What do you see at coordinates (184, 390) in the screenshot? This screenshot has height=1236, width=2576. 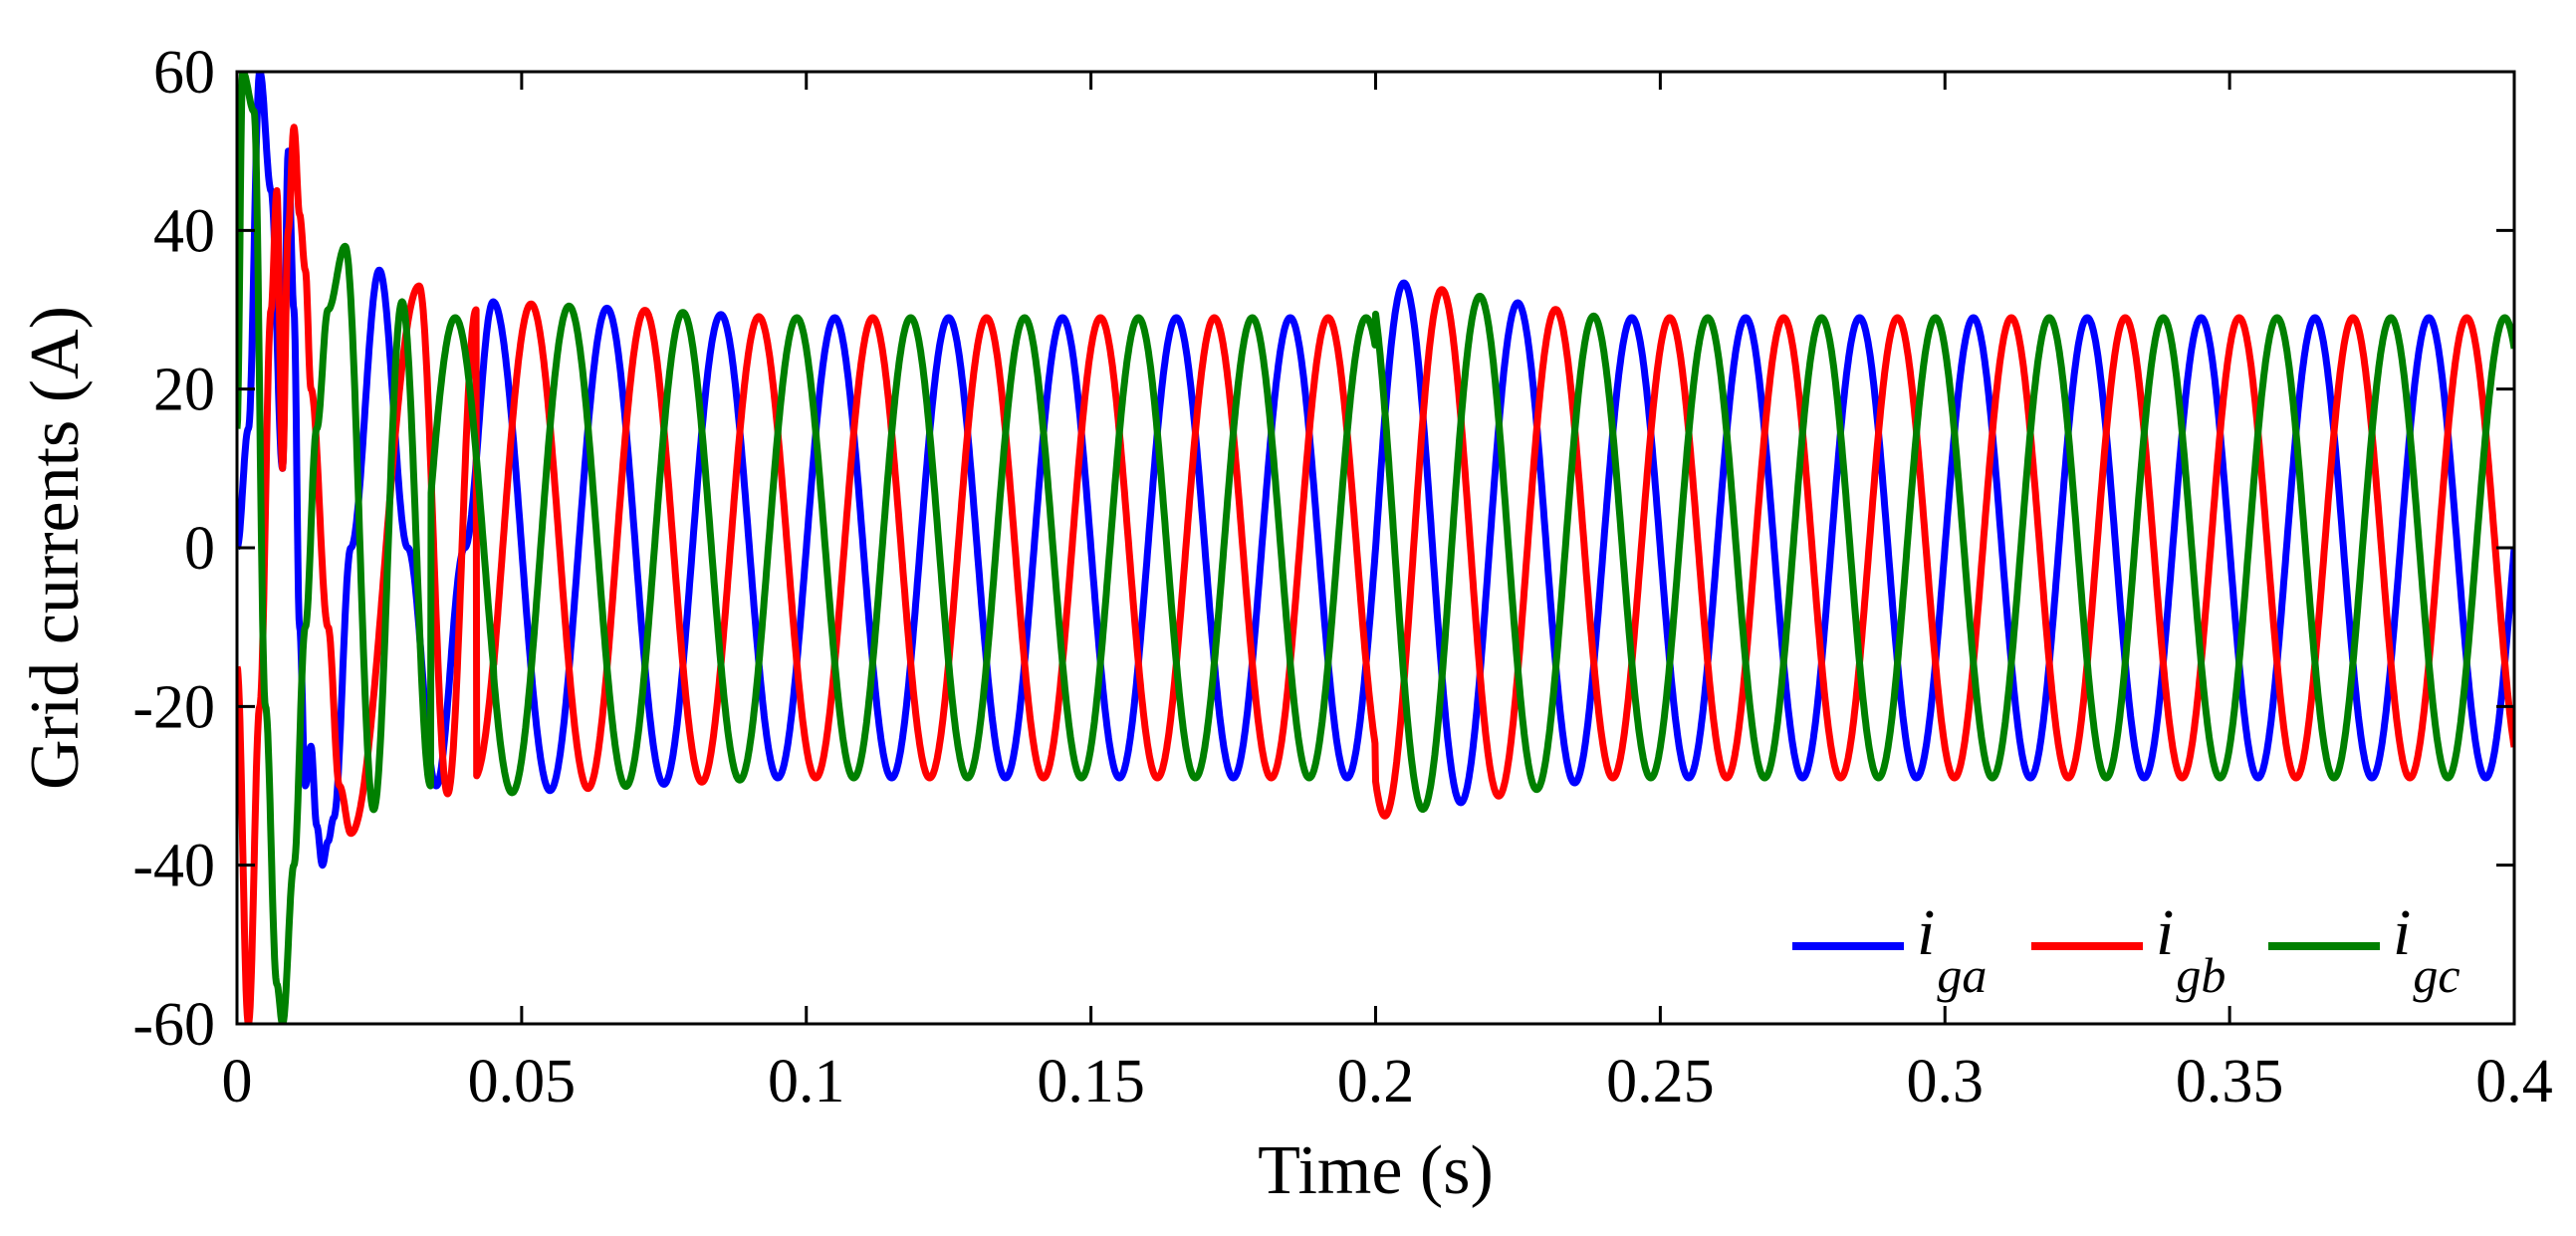 I see `y-tick-label: 20` at bounding box center [184, 390].